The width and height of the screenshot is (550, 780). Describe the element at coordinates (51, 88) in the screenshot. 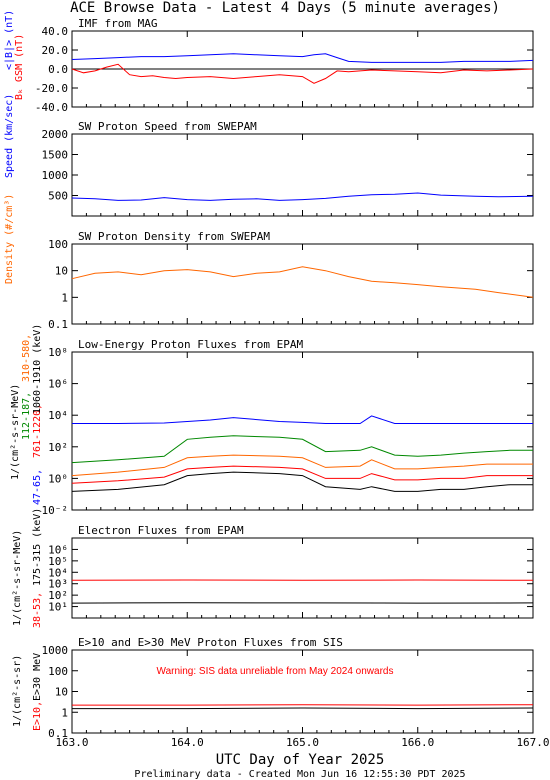

I see `y-tick-label: -20.0` at that location.